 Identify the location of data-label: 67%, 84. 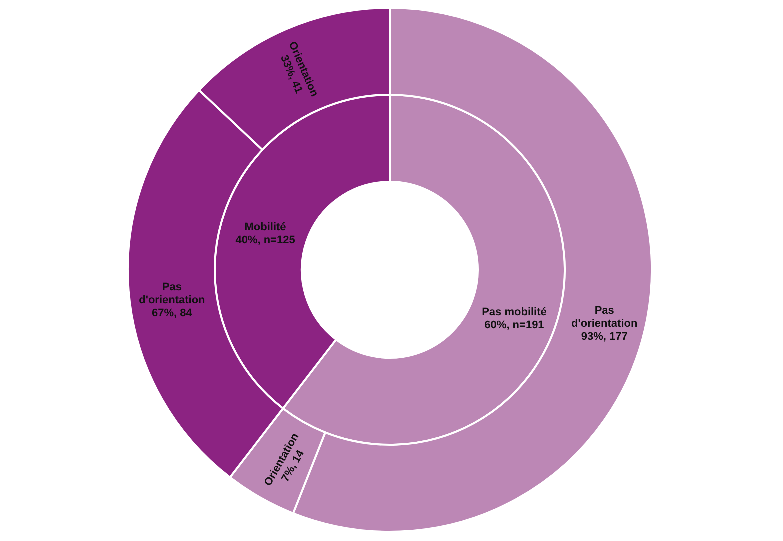
(173, 313).